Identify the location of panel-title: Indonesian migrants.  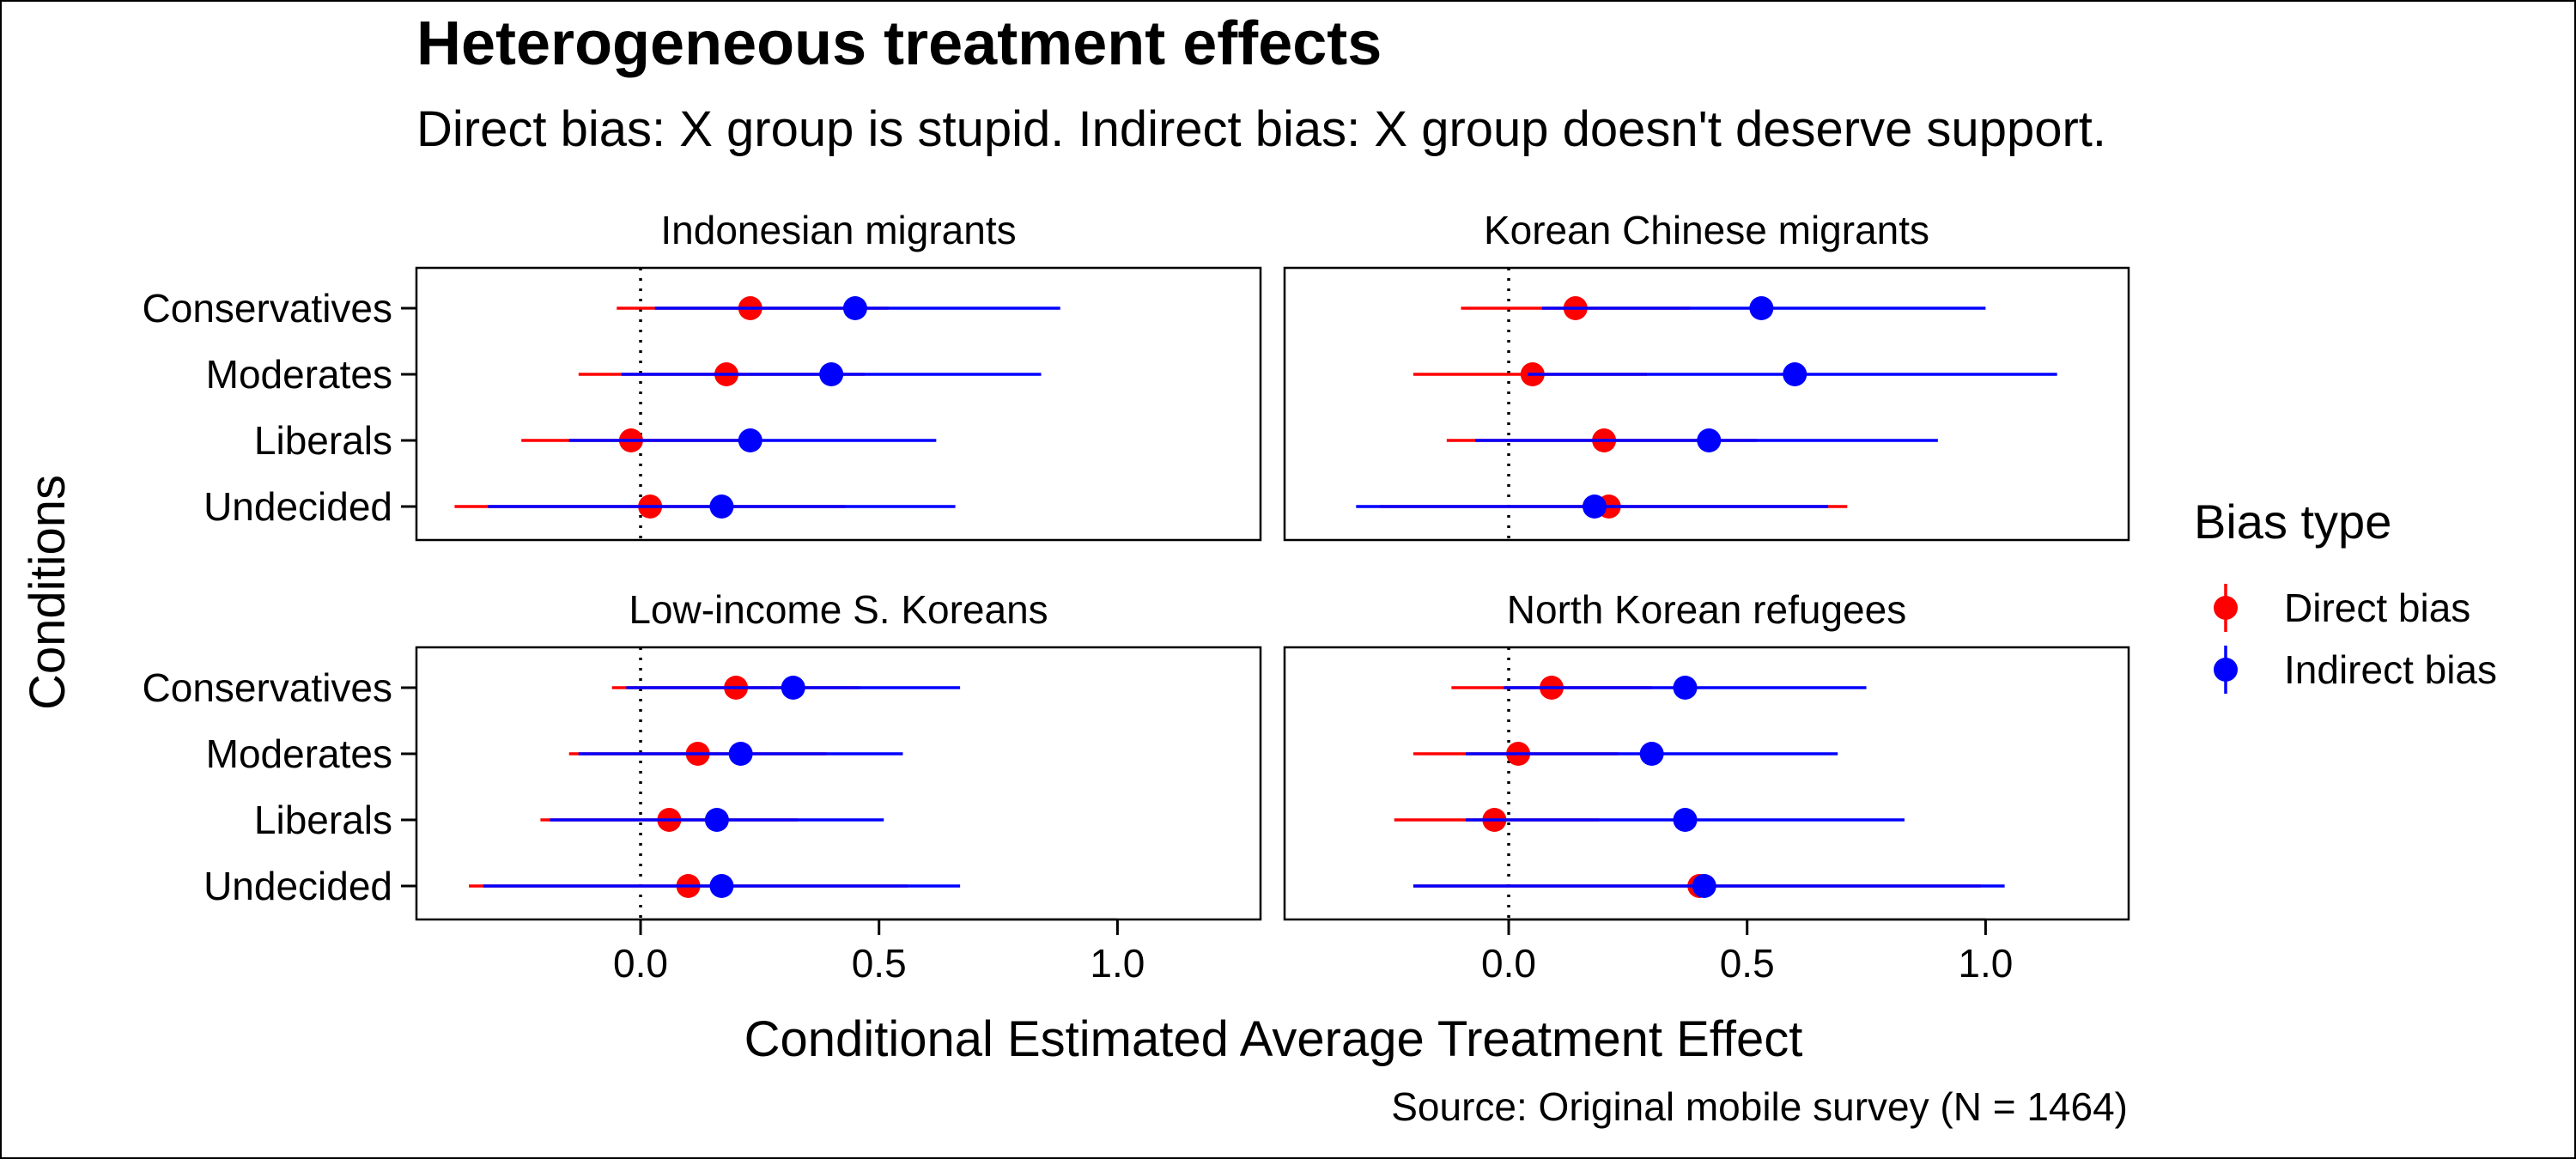
(838, 230).